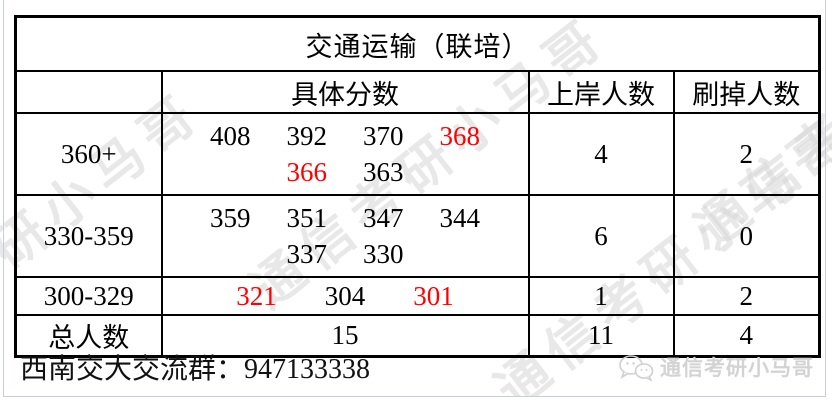  What do you see at coordinates (746, 336) in the screenshot?
I see `total-eliminated-count: 4` at bounding box center [746, 336].